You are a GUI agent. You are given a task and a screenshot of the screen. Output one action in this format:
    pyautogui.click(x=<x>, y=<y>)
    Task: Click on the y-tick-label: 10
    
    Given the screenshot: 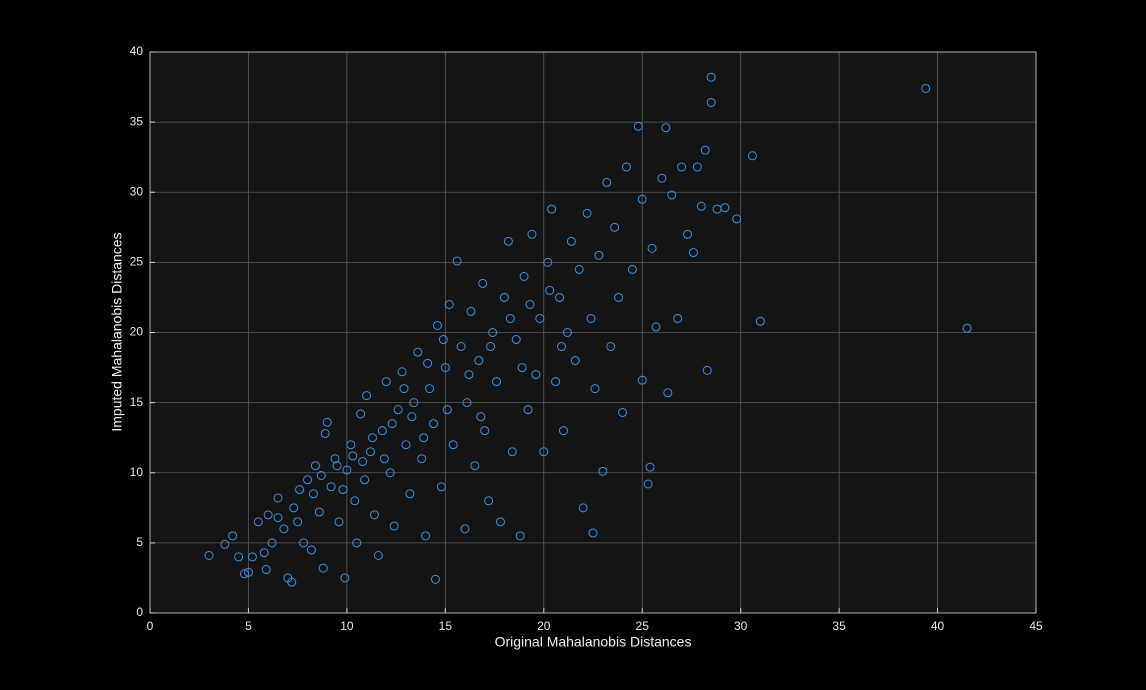 What is the action you would take?
    pyautogui.click(x=137, y=472)
    